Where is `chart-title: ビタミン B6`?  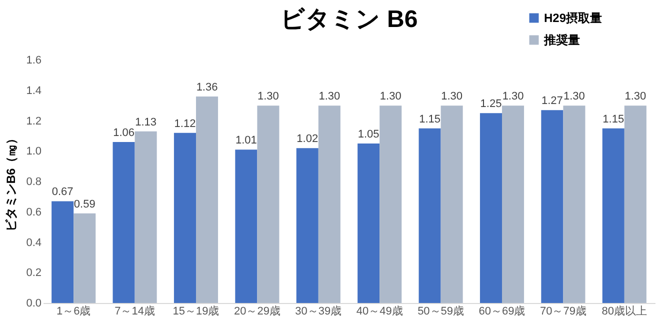 chart-title: ビタミン B6 is located at coordinates (349, 19).